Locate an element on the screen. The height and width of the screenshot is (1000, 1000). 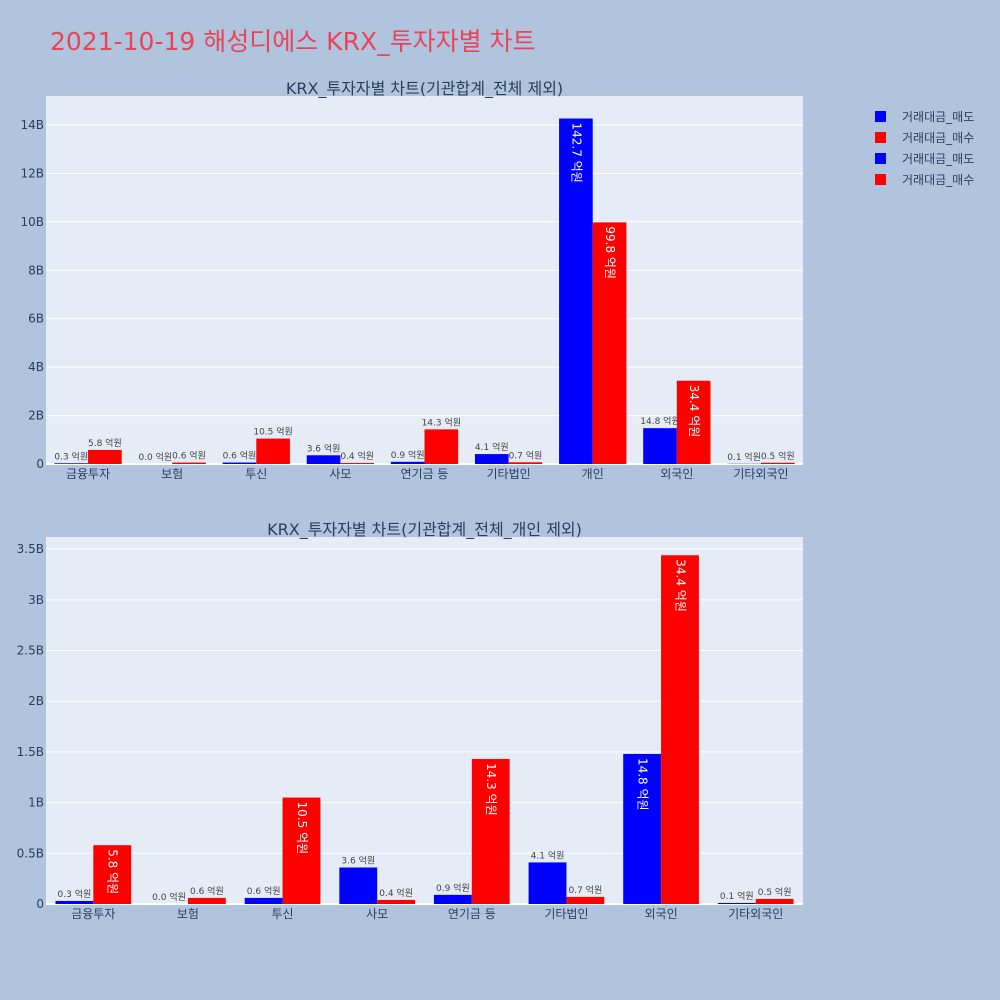
y-tick-label: 0.5B is located at coordinates (30, 853).